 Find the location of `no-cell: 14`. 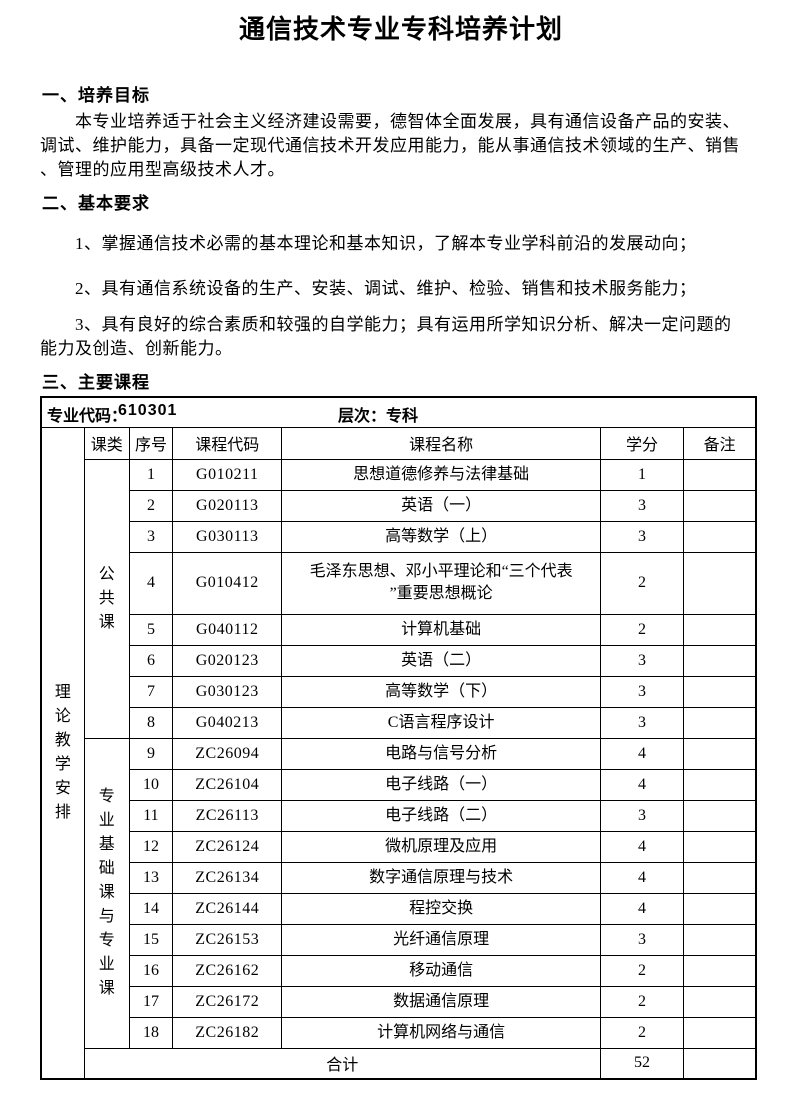

no-cell: 14 is located at coordinates (151, 908).